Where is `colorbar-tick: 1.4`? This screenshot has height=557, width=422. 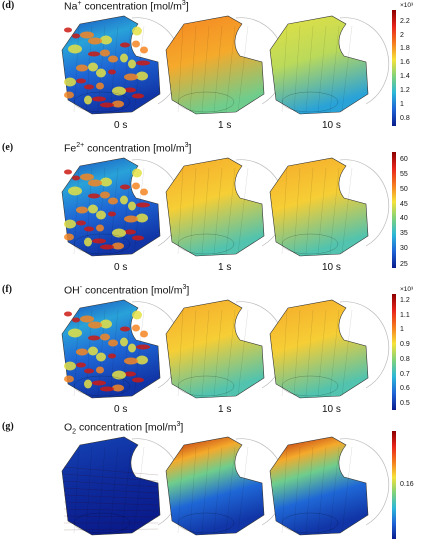
colorbar-tick: 1.4 is located at coordinates (405, 77).